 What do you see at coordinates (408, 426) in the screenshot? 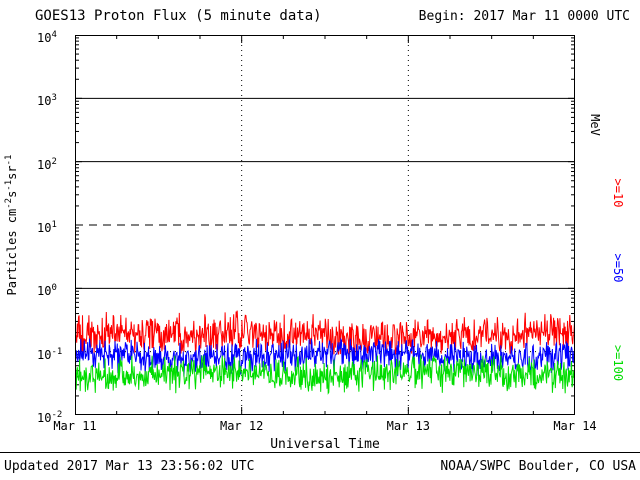
I see `x-tick-label: Mar 13` at bounding box center [408, 426].